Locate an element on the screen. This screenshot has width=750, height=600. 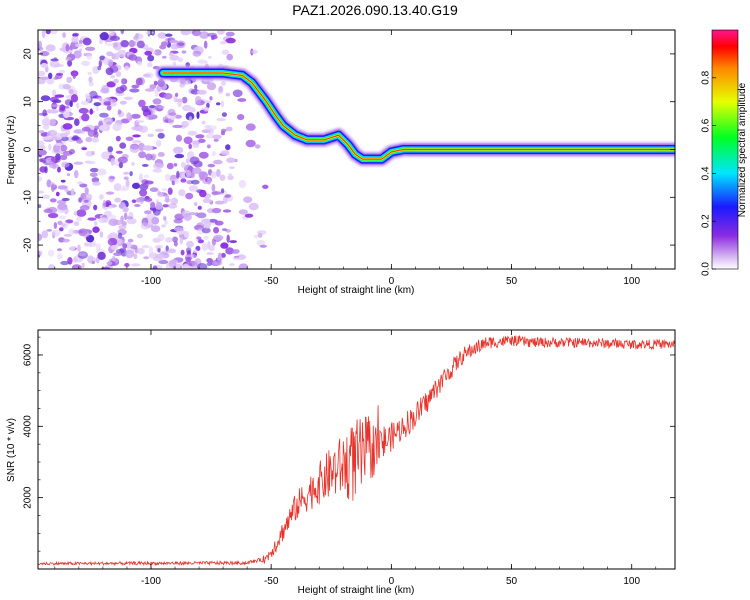
spectrogram-y-tick-label: -10 is located at coordinates (28, 197).